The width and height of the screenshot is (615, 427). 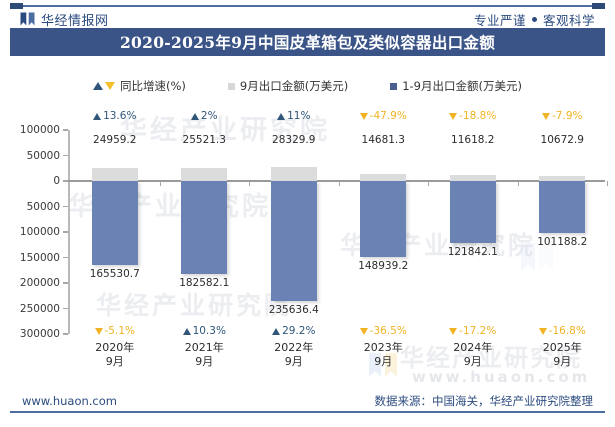 What do you see at coordinates (473, 140) in the screenshot?
I see `bar-value-label-september: 11618.2` at bounding box center [473, 140].